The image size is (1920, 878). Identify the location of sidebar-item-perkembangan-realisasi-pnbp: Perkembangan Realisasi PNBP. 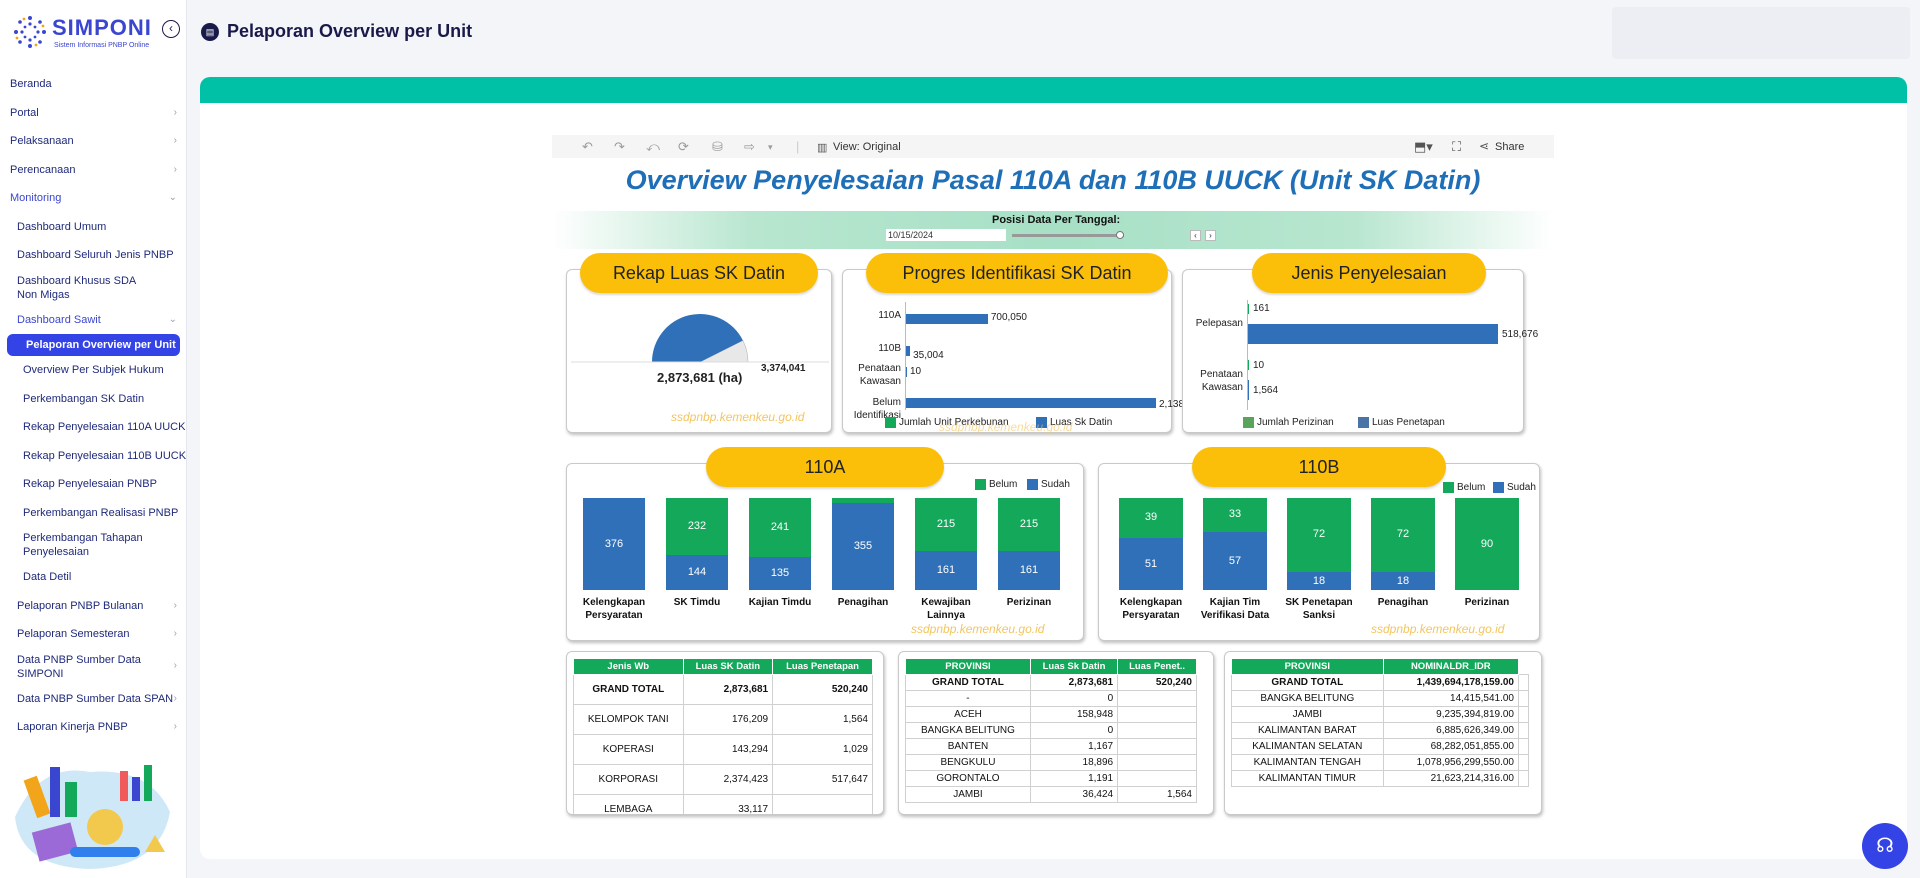
(93, 513).